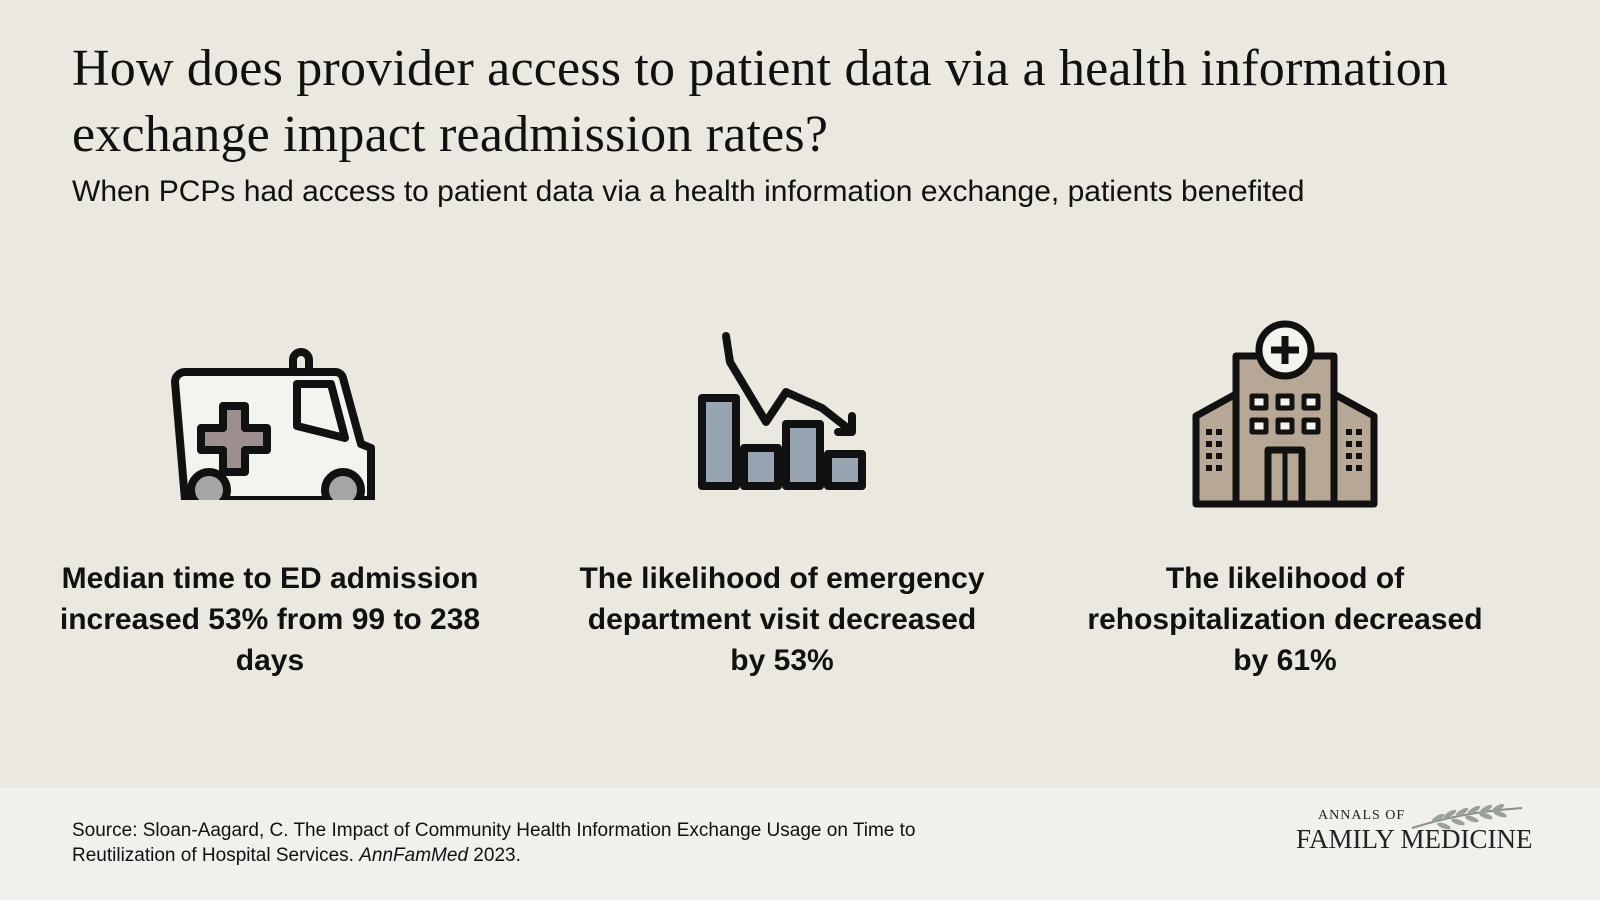 This screenshot has height=900, width=1600. I want to click on source-year: 2023., so click(494, 855).